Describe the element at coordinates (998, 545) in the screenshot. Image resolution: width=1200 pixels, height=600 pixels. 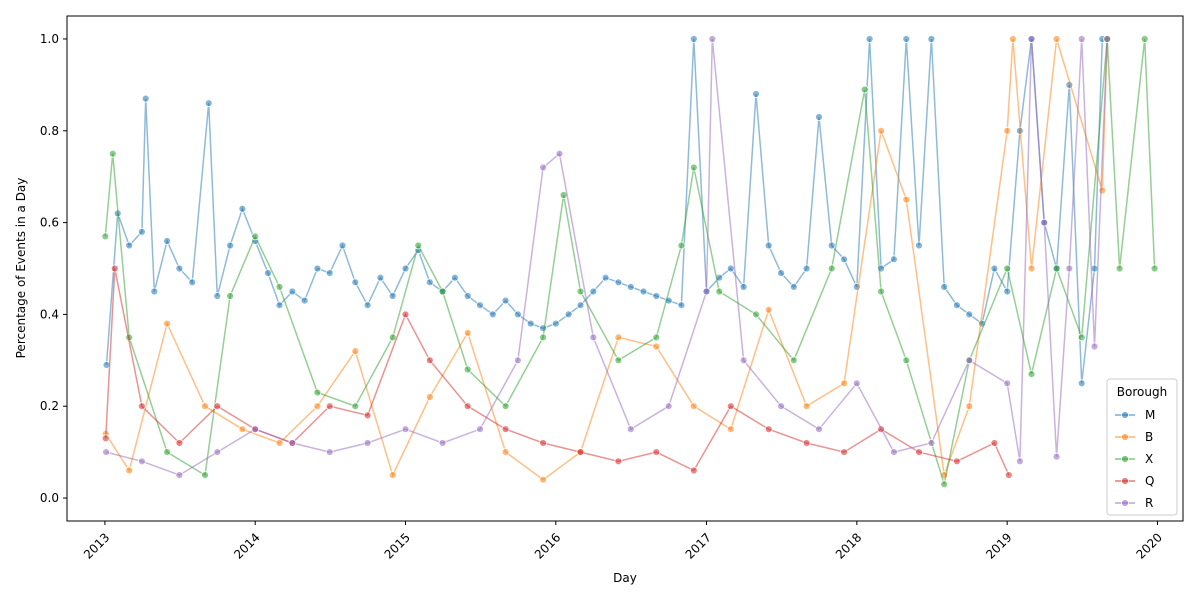
I see `x-tick-label: 2019` at that location.